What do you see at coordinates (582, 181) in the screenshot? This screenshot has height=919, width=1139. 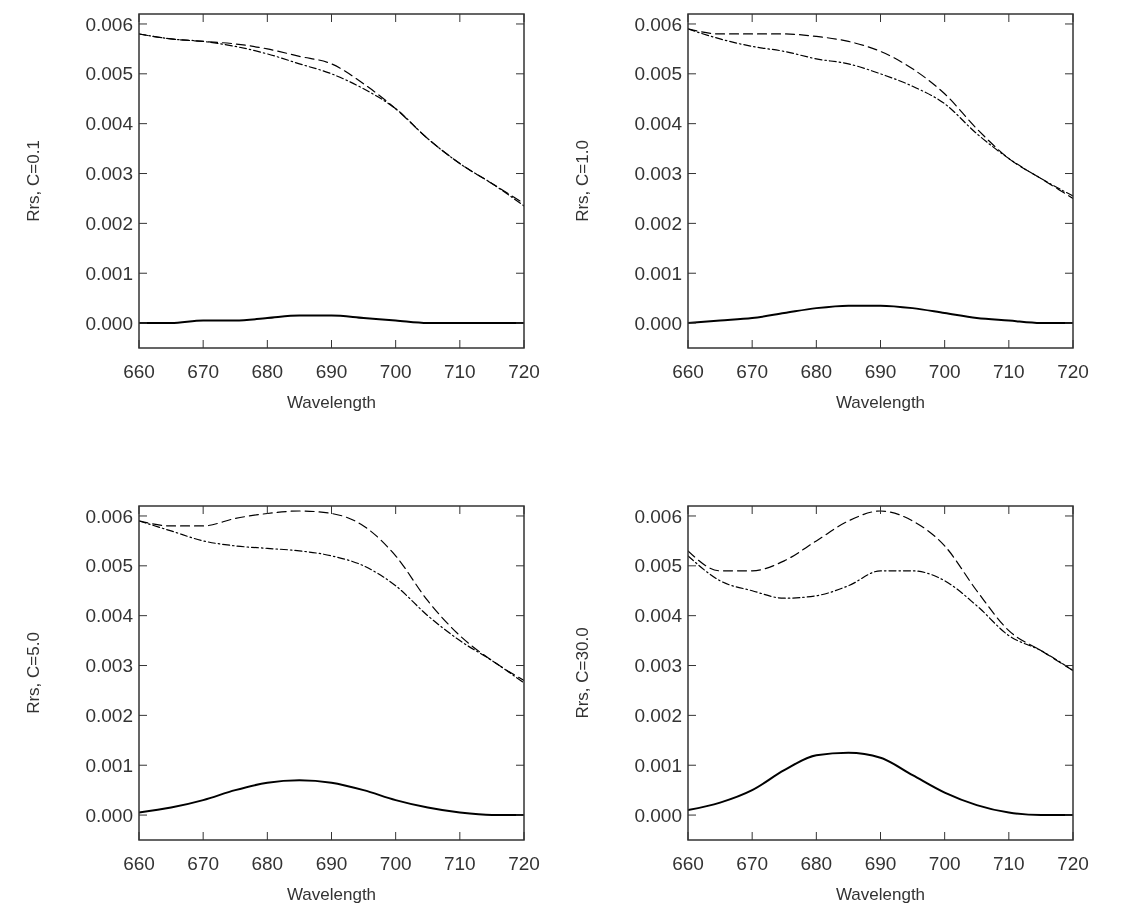 I see `y-axis-title: Rrs, C=1.0` at bounding box center [582, 181].